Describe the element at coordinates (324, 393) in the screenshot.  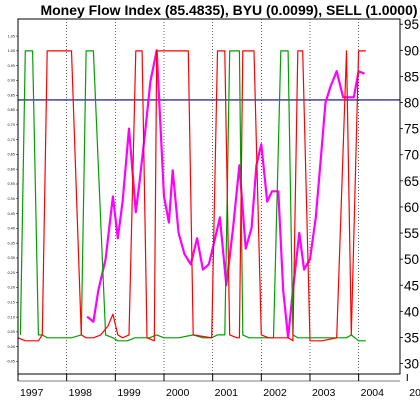
I see `x-tick-label: 2003` at that location.